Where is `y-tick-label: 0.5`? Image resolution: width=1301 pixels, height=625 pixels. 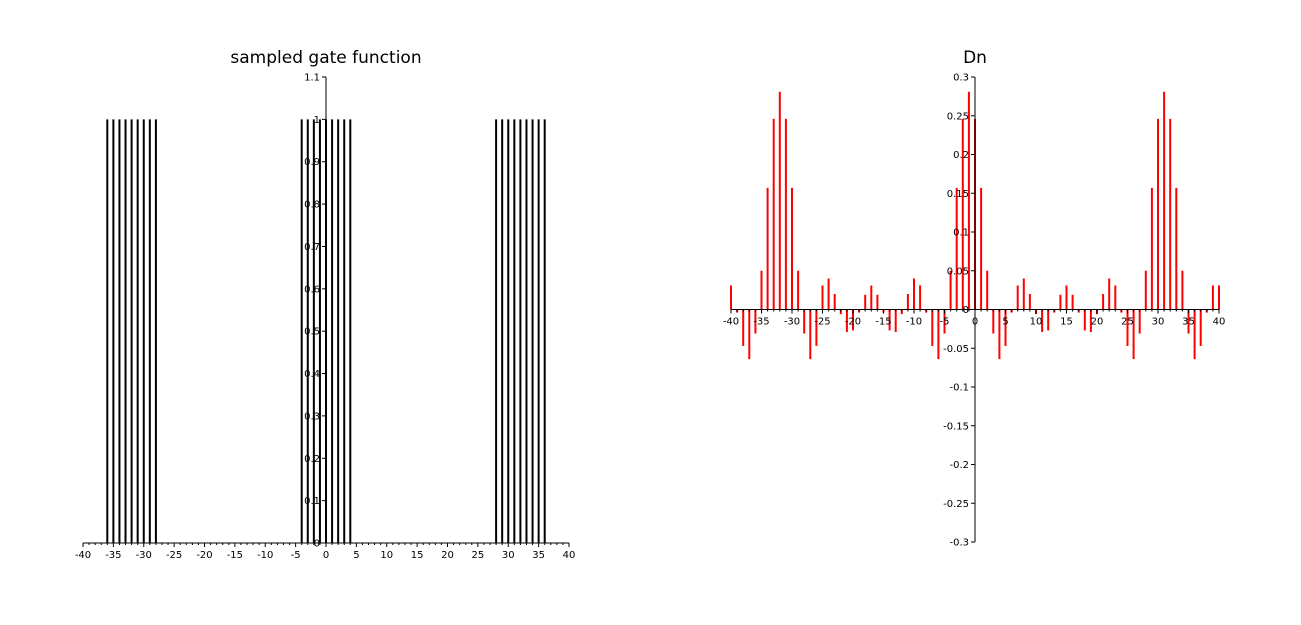
y-tick-label: 0.5 is located at coordinates (312, 332).